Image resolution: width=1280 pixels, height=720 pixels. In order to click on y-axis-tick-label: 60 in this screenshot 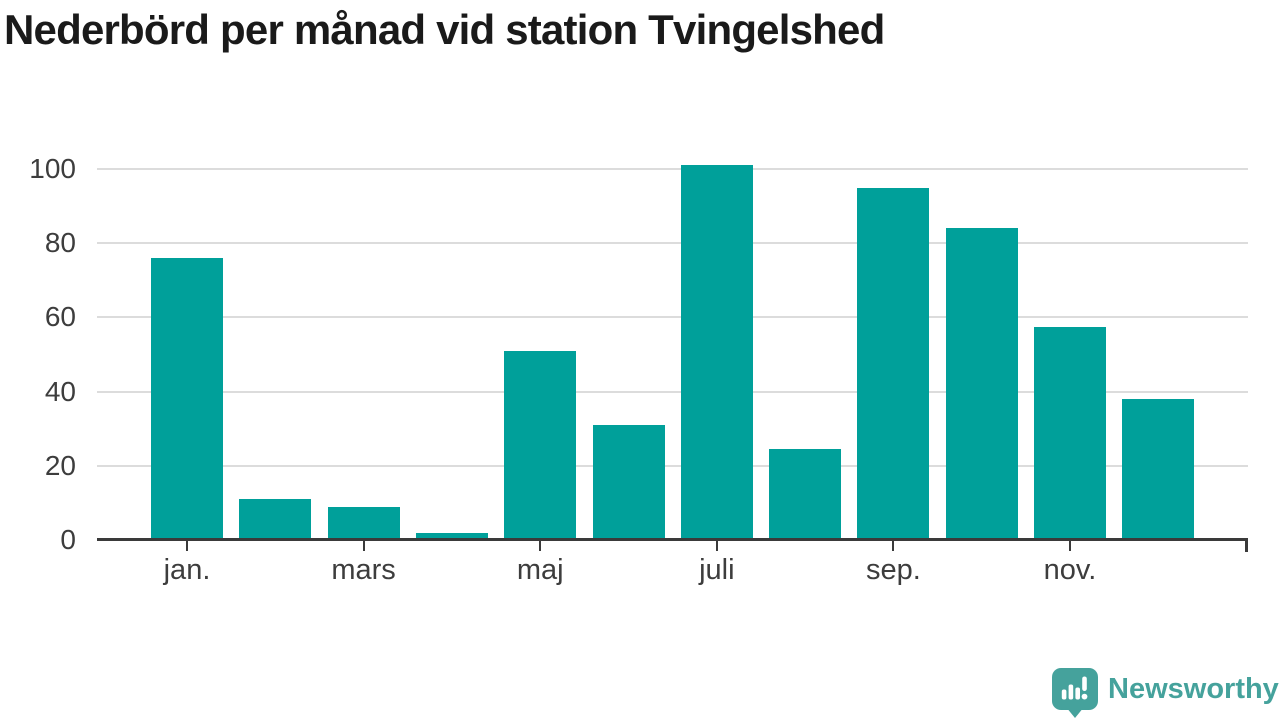, I will do `click(60, 317)`.